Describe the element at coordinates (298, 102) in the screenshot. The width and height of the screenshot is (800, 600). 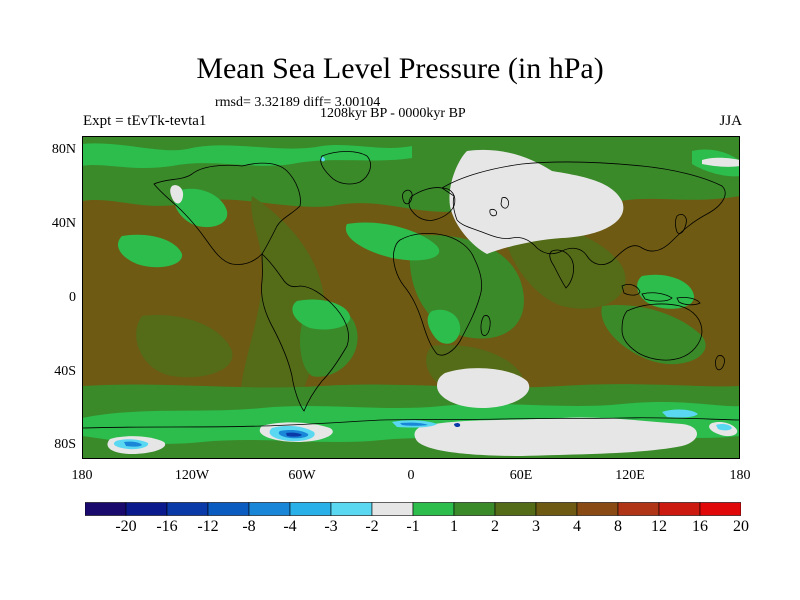
I see `stats-label: rmsd= 3.32189 diff= 3.00104` at that location.